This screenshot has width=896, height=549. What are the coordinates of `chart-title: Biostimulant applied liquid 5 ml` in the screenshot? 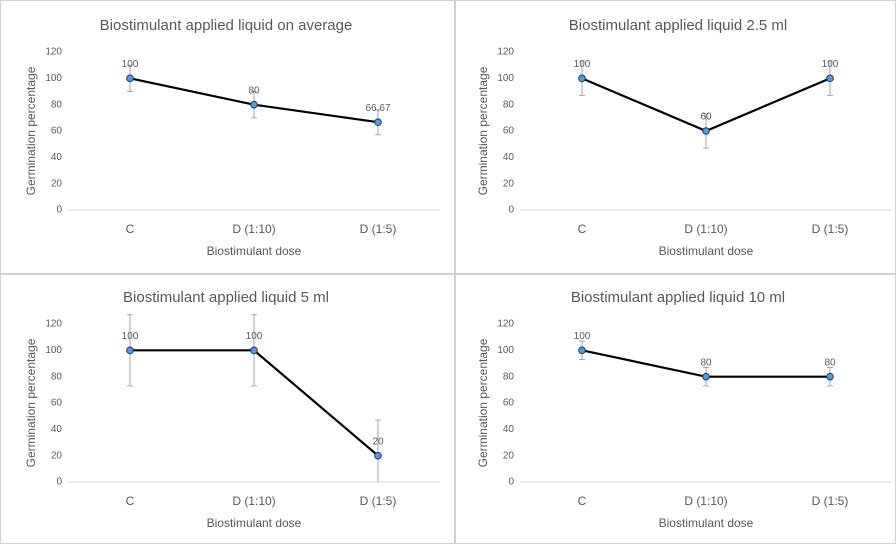 It's located at (226, 297).